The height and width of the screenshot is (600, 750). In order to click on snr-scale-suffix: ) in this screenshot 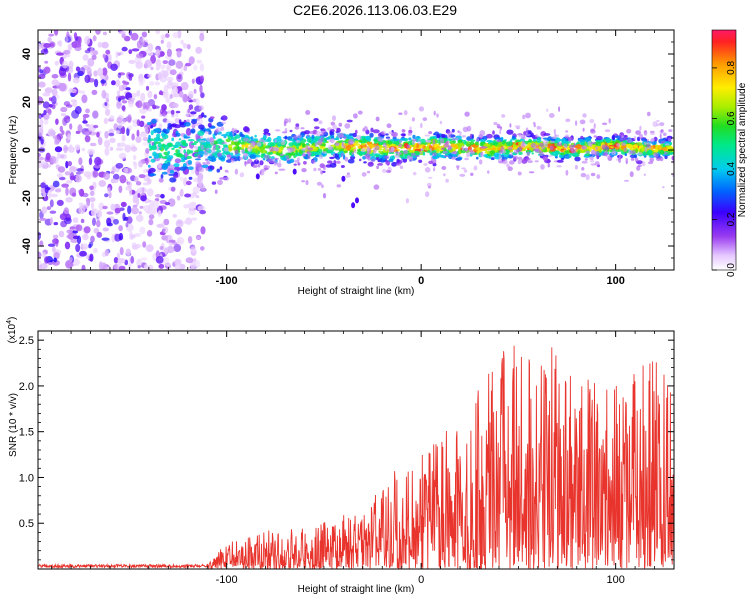, I will do `click(12, 318)`.